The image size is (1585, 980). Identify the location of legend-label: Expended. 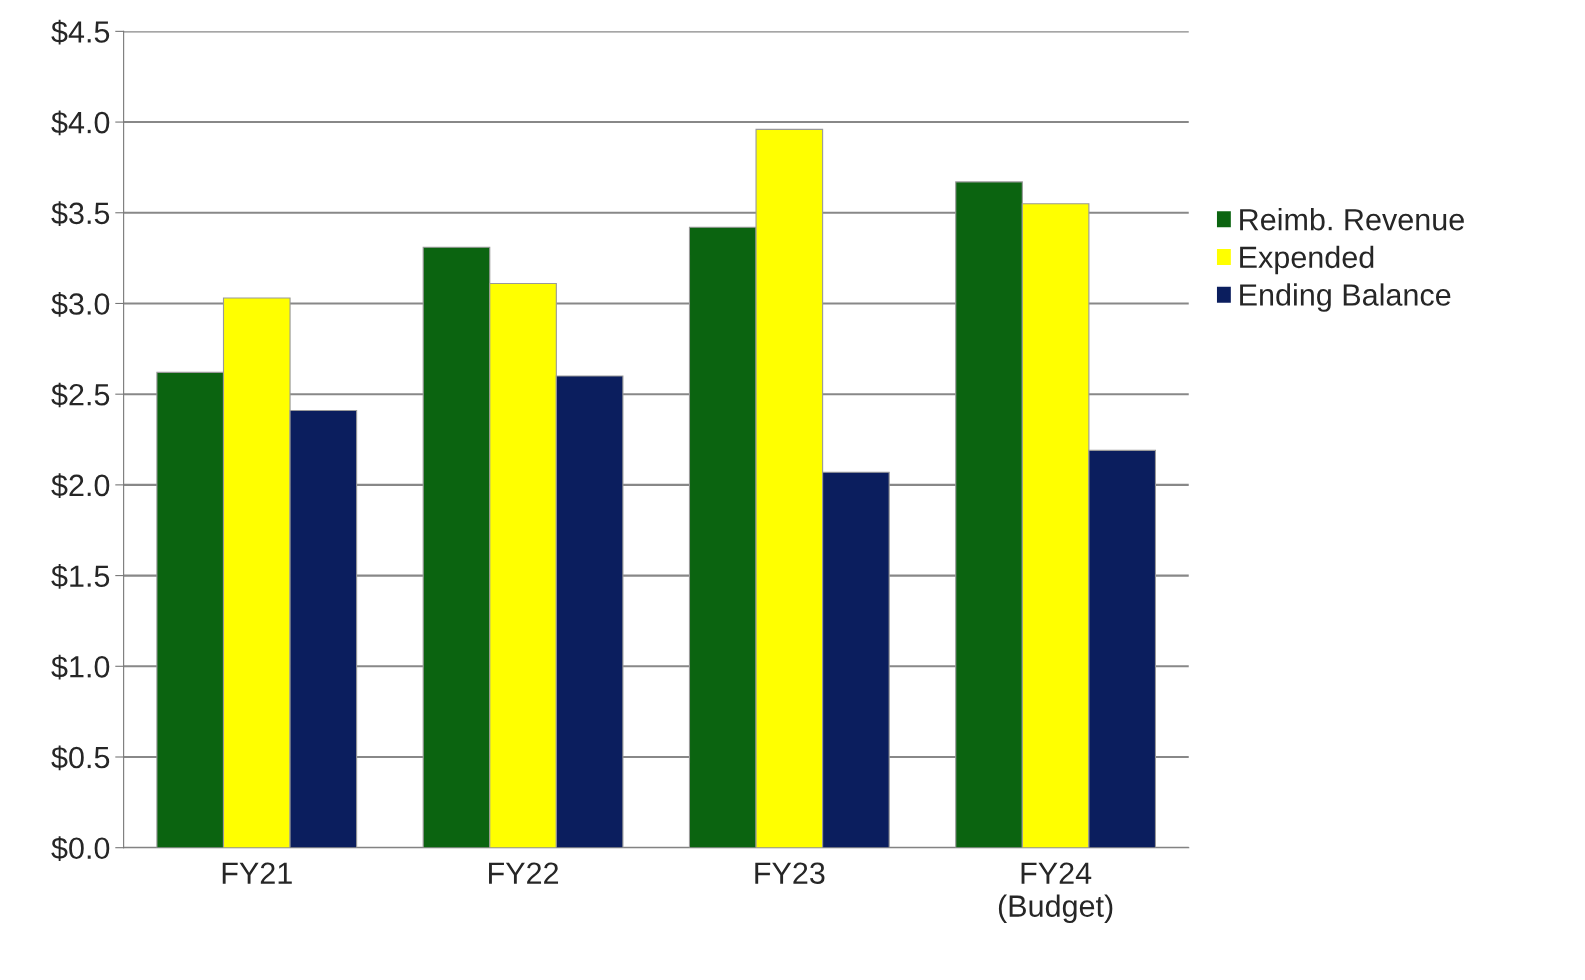
(1307, 260).